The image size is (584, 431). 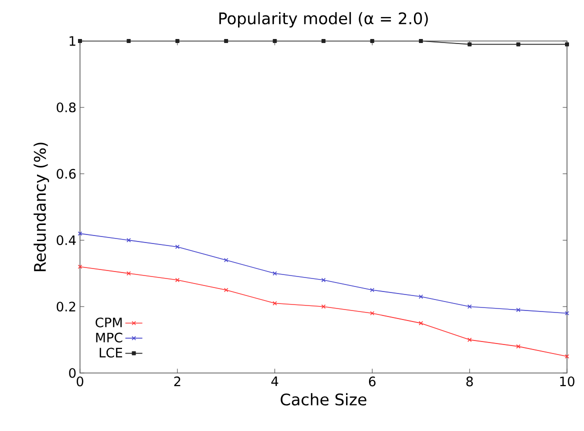 I want to click on y-tick-label: 0.2, so click(x=66, y=307).